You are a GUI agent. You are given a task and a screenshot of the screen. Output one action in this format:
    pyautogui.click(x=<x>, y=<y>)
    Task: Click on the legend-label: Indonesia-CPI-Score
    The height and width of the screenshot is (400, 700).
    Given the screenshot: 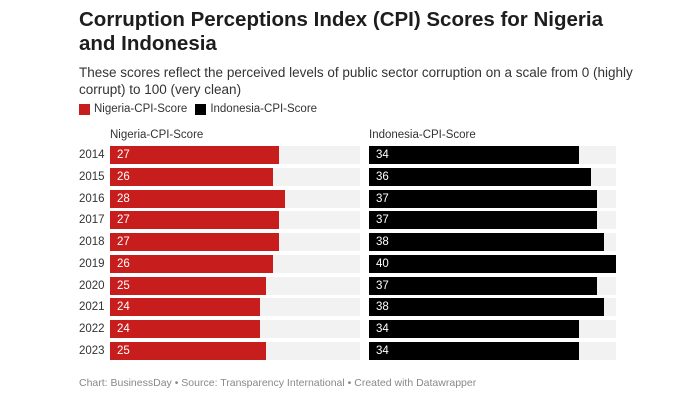 What is the action you would take?
    pyautogui.click(x=264, y=109)
    